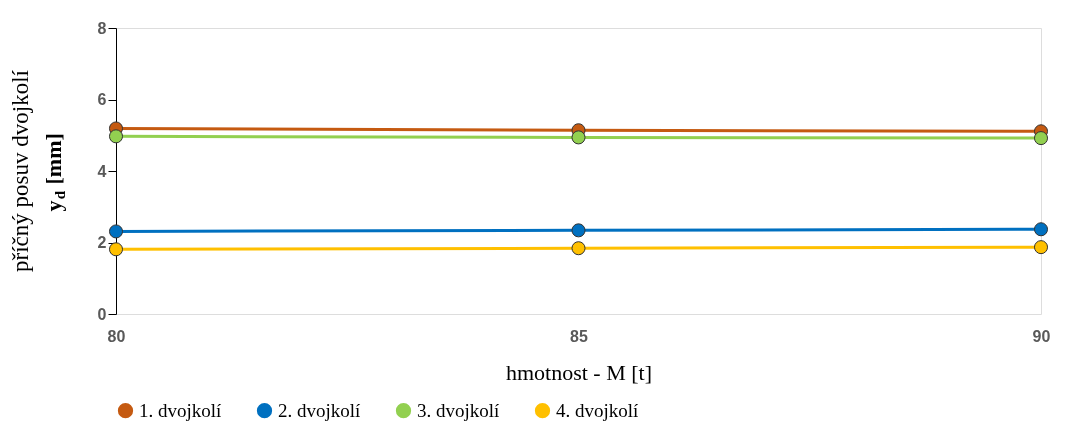 This screenshot has height=443, width=1073. Describe the element at coordinates (116, 336) in the screenshot. I see `x-tick-label: 80` at that location.